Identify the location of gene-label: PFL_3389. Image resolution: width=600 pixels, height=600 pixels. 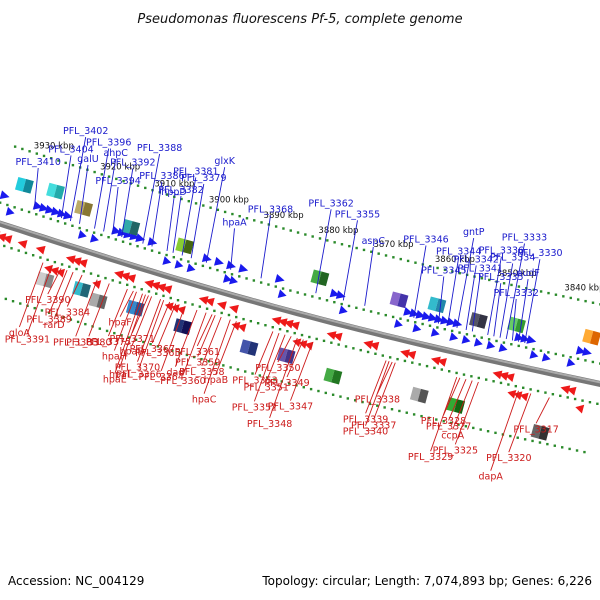
(48, 319).